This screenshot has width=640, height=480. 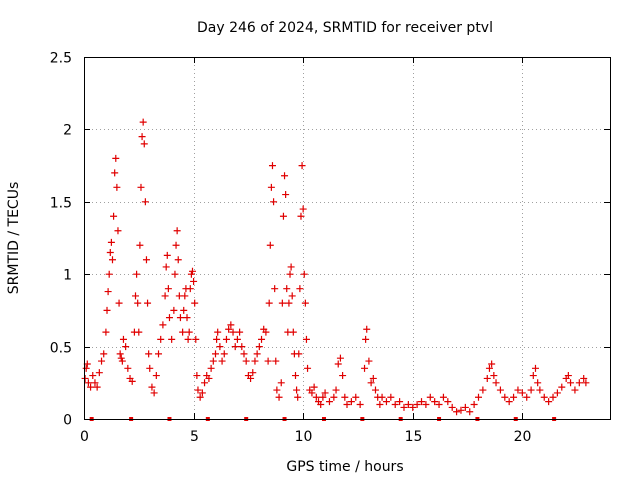 What do you see at coordinates (67, 131) in the screenshot?
I see `y-tick-label: 2` at bounding box center [67, 131].